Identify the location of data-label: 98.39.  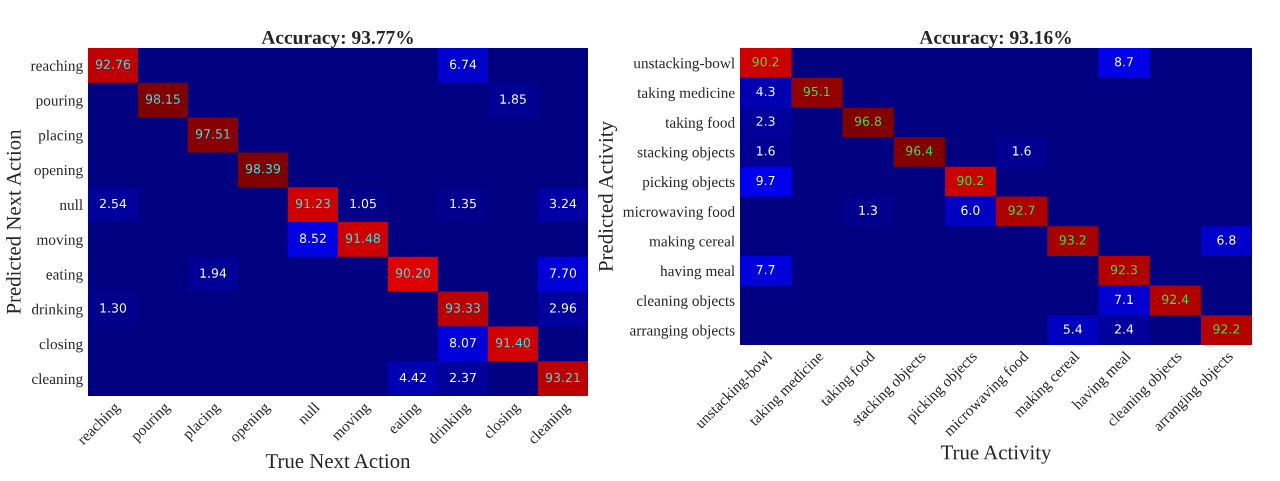
(263, 168).